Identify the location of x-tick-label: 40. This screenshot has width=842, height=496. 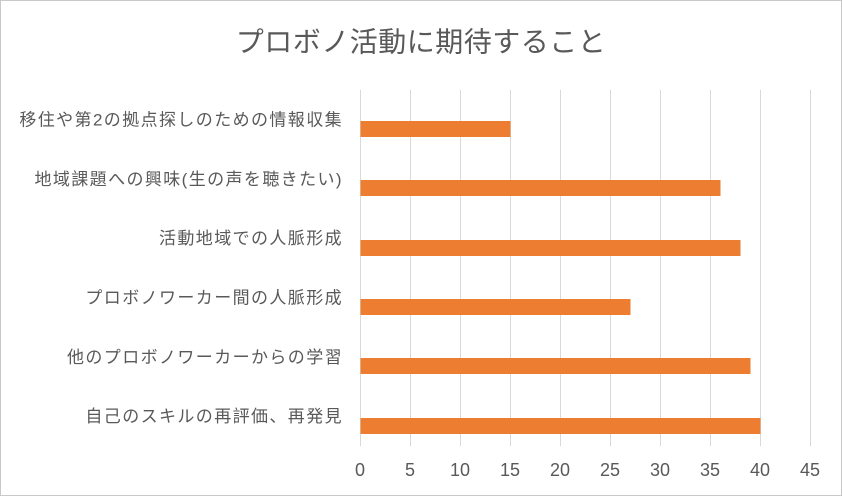
(760, 470).